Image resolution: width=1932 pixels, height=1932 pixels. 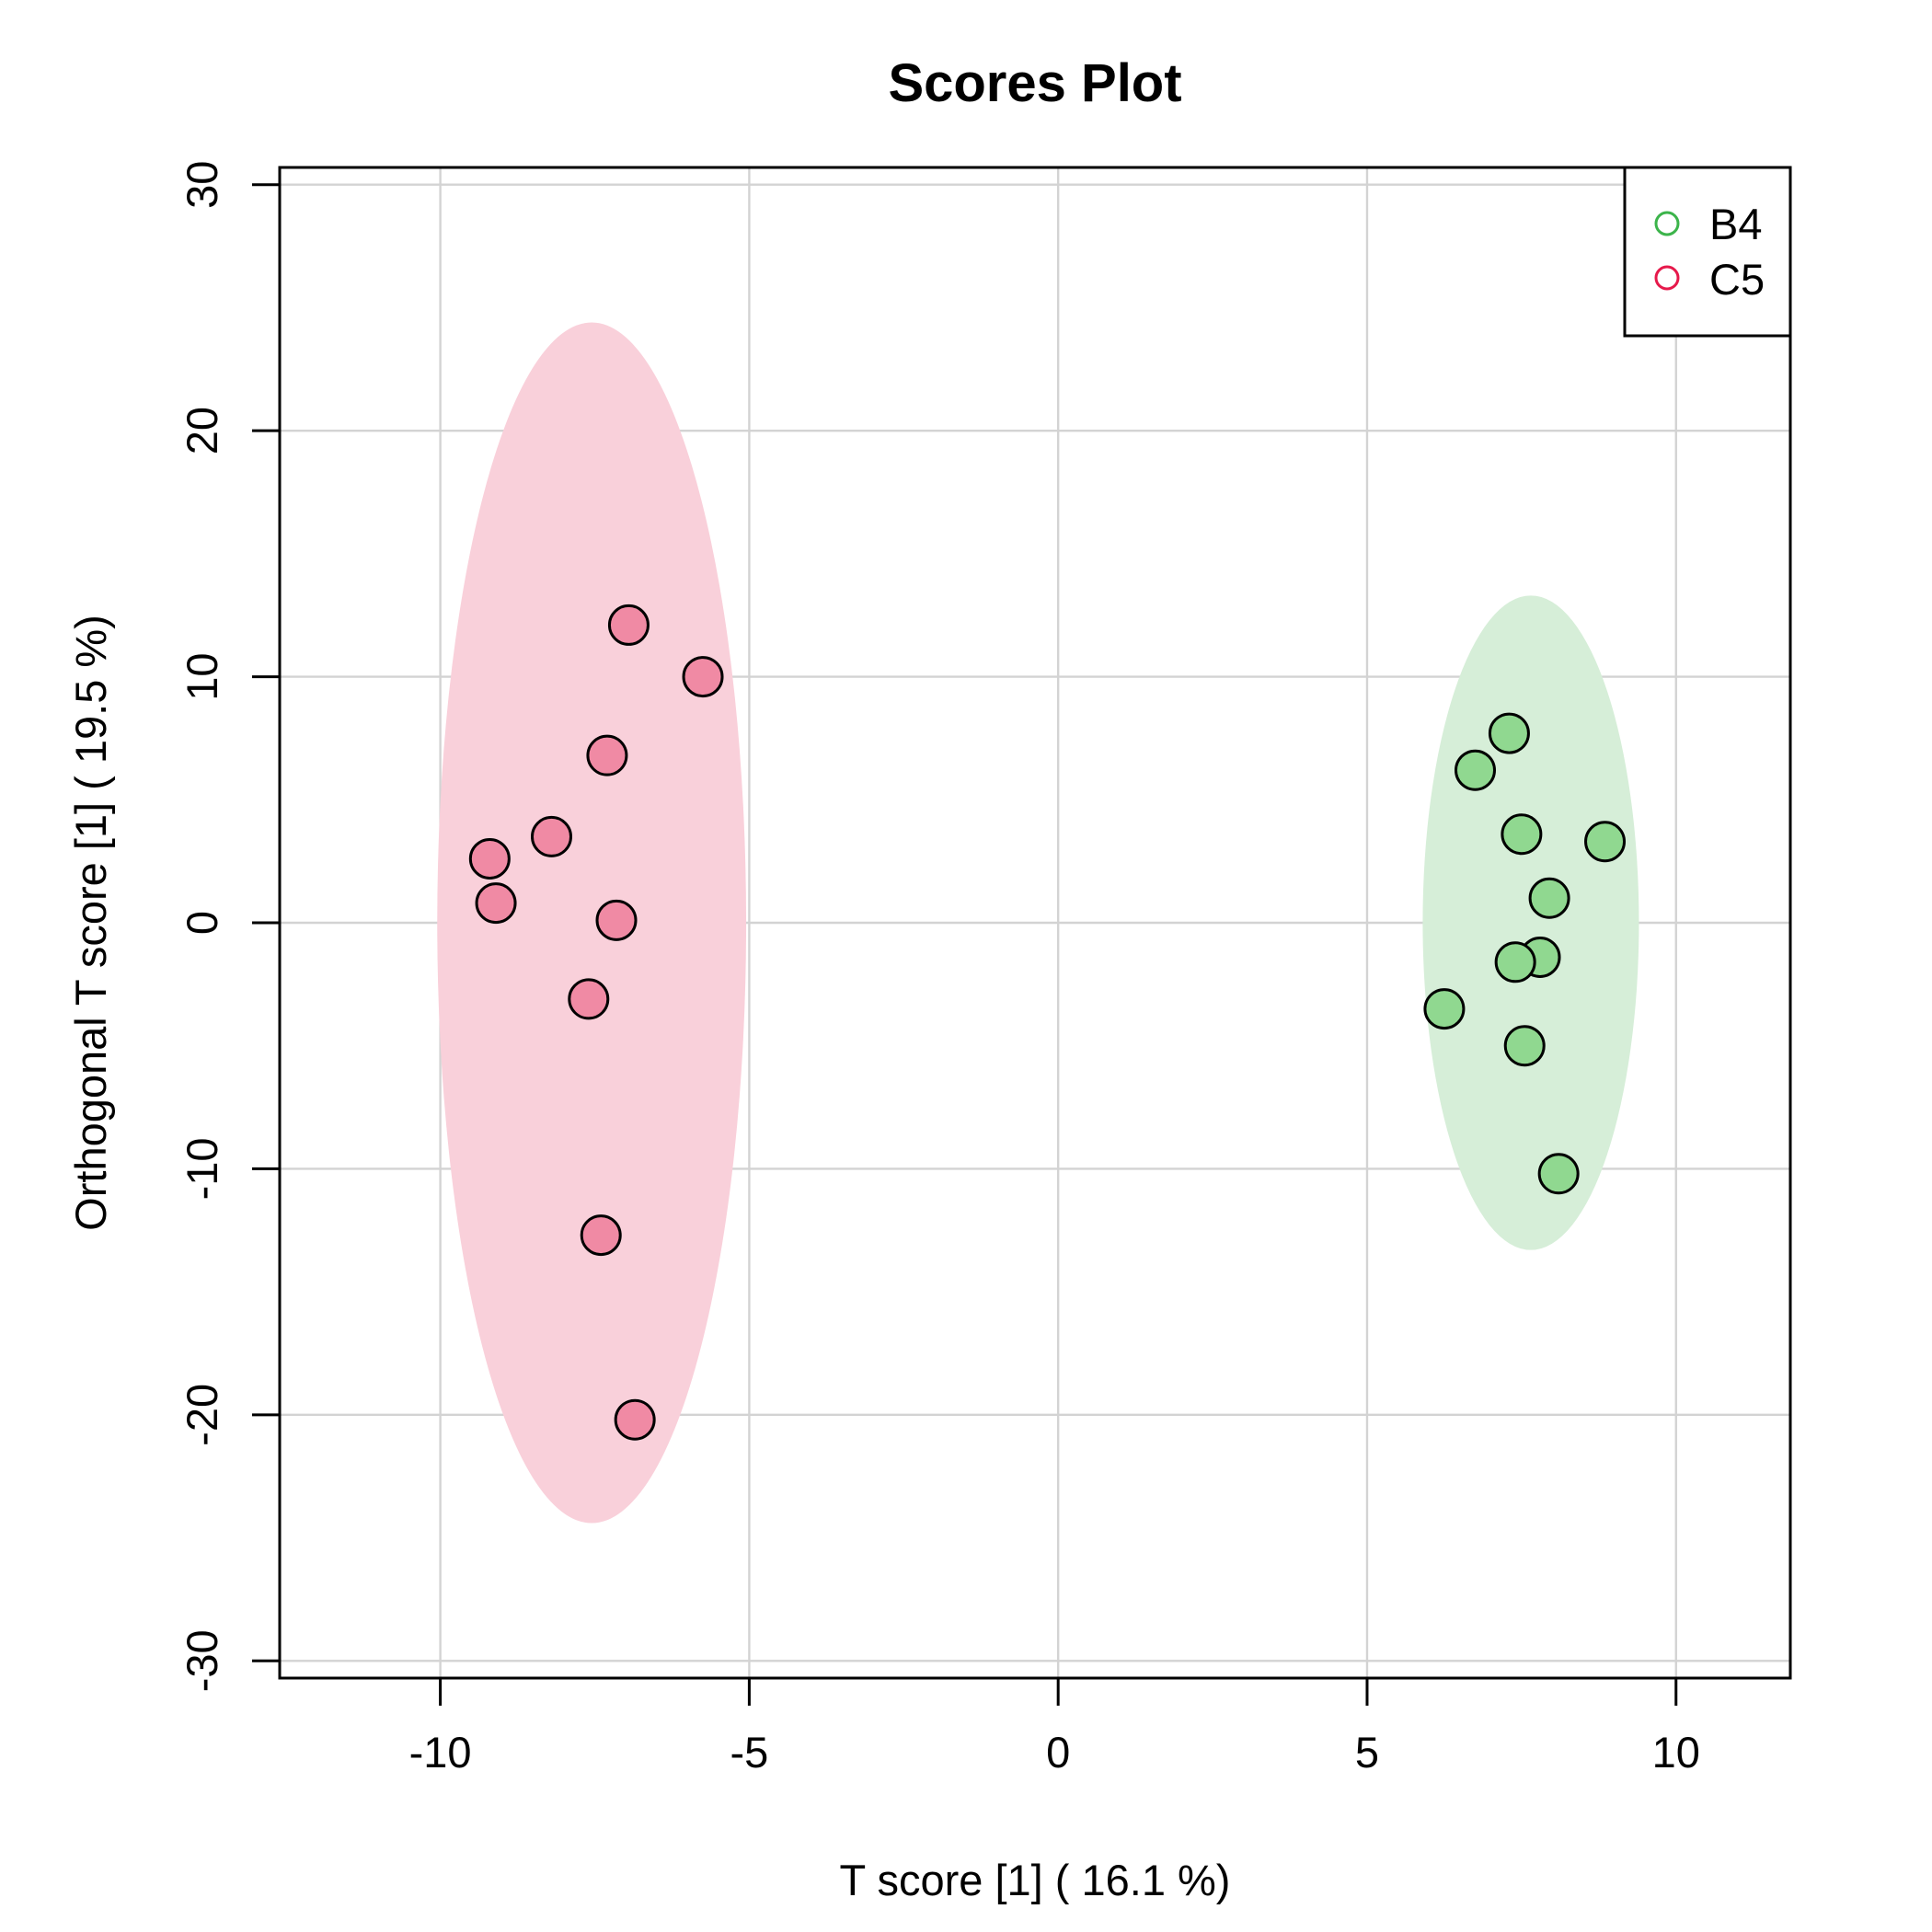 I want to click on legend-box, so click(x=1707, y=252).